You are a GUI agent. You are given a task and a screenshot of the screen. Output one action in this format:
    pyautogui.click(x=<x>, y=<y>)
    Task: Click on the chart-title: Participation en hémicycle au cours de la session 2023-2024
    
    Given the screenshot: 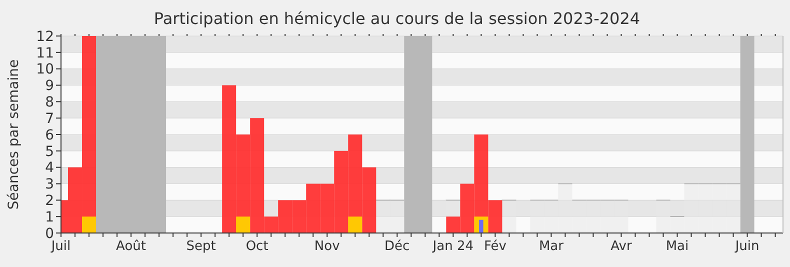 What is the action you would take?
    pyautogui.click(x=397, y=18)
    